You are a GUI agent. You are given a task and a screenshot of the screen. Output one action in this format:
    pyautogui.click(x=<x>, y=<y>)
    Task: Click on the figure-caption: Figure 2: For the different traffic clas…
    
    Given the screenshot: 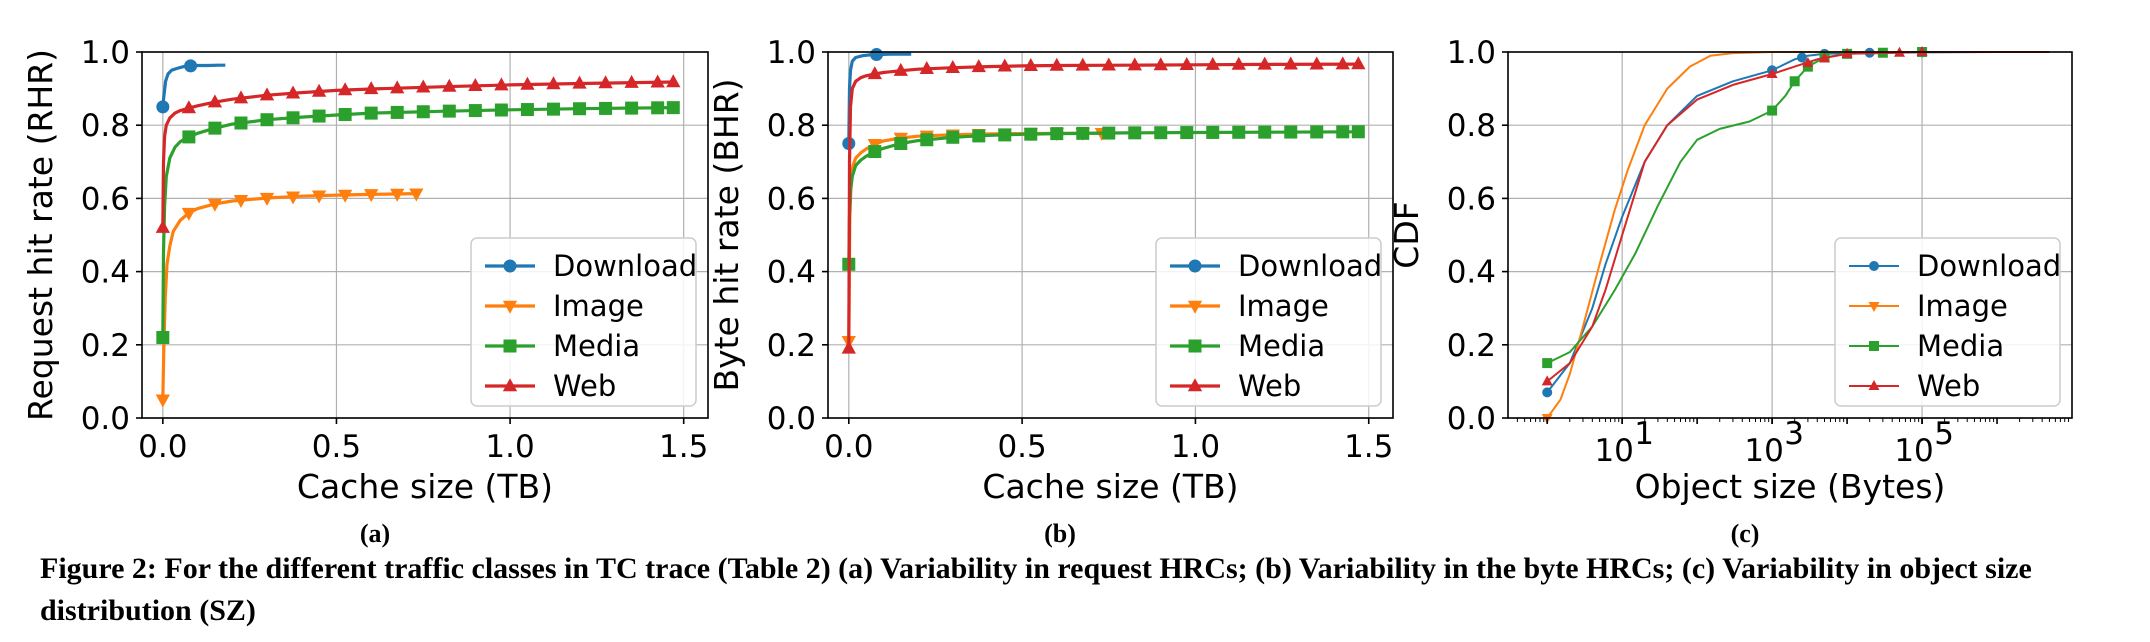 What is the action you would take?
    pyautogui.click(x=1036, y=589)
    